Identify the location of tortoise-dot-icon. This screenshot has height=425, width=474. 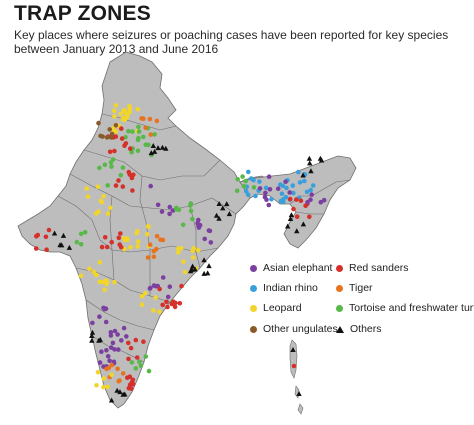
(339, 308).